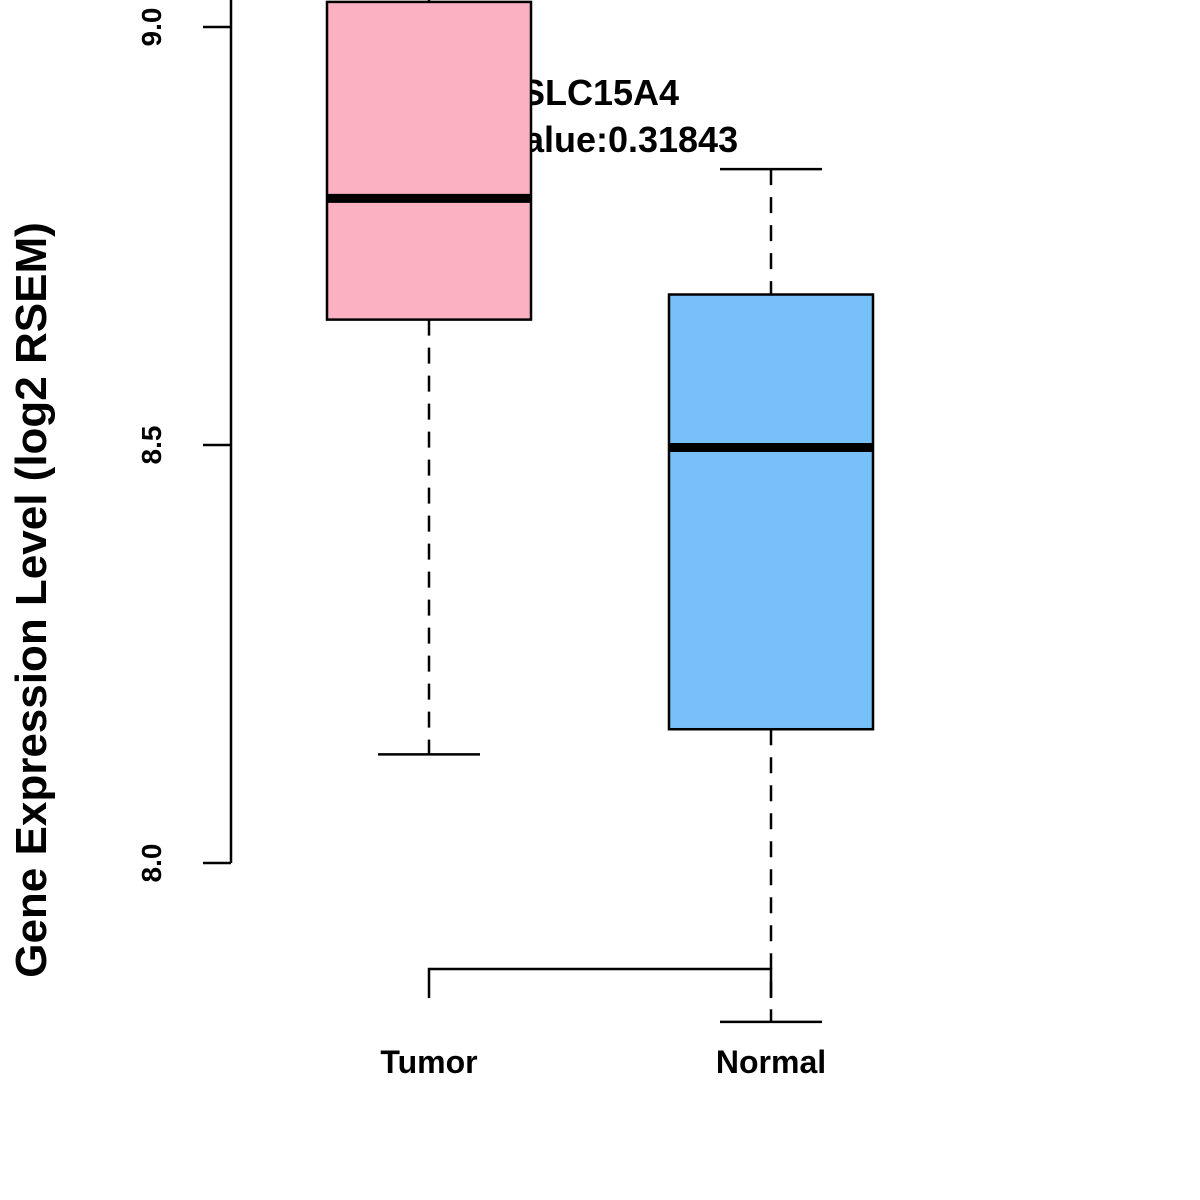 The height and width of the screenshot is (1200, 1200). What do you see at coordinates (428, 1062) in the screenshot?
I see `tumor-category-label: Tumor` at bounding box center [428, 1062].